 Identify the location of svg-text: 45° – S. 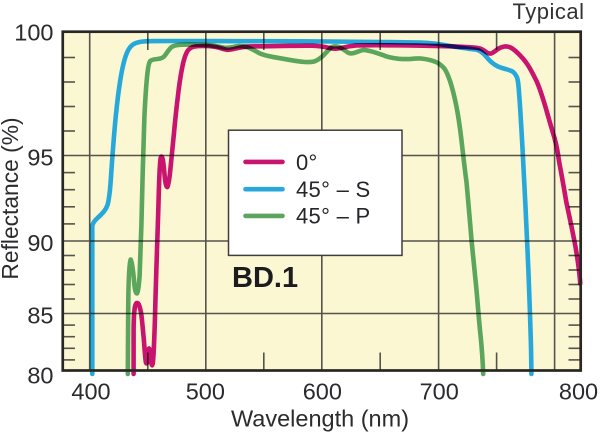
(333, 189).